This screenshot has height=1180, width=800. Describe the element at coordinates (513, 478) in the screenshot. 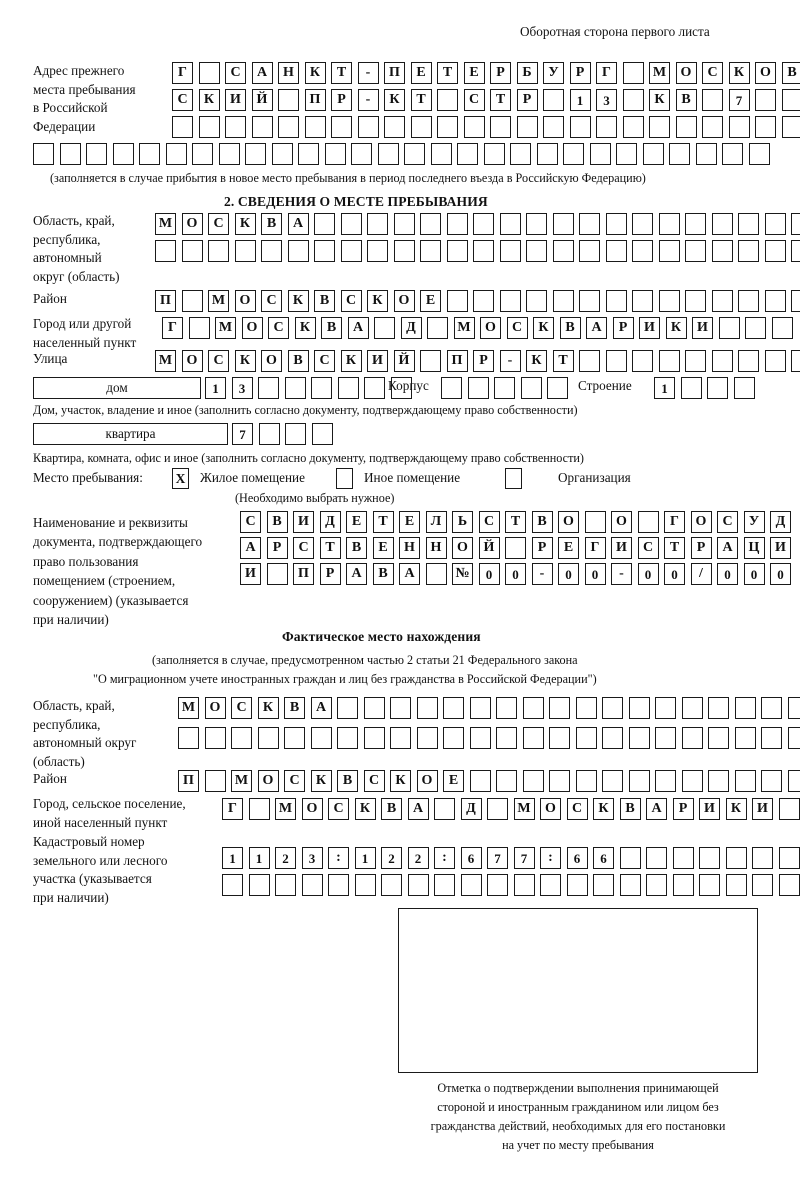

I see `checkbox-organizaciya` at that location.